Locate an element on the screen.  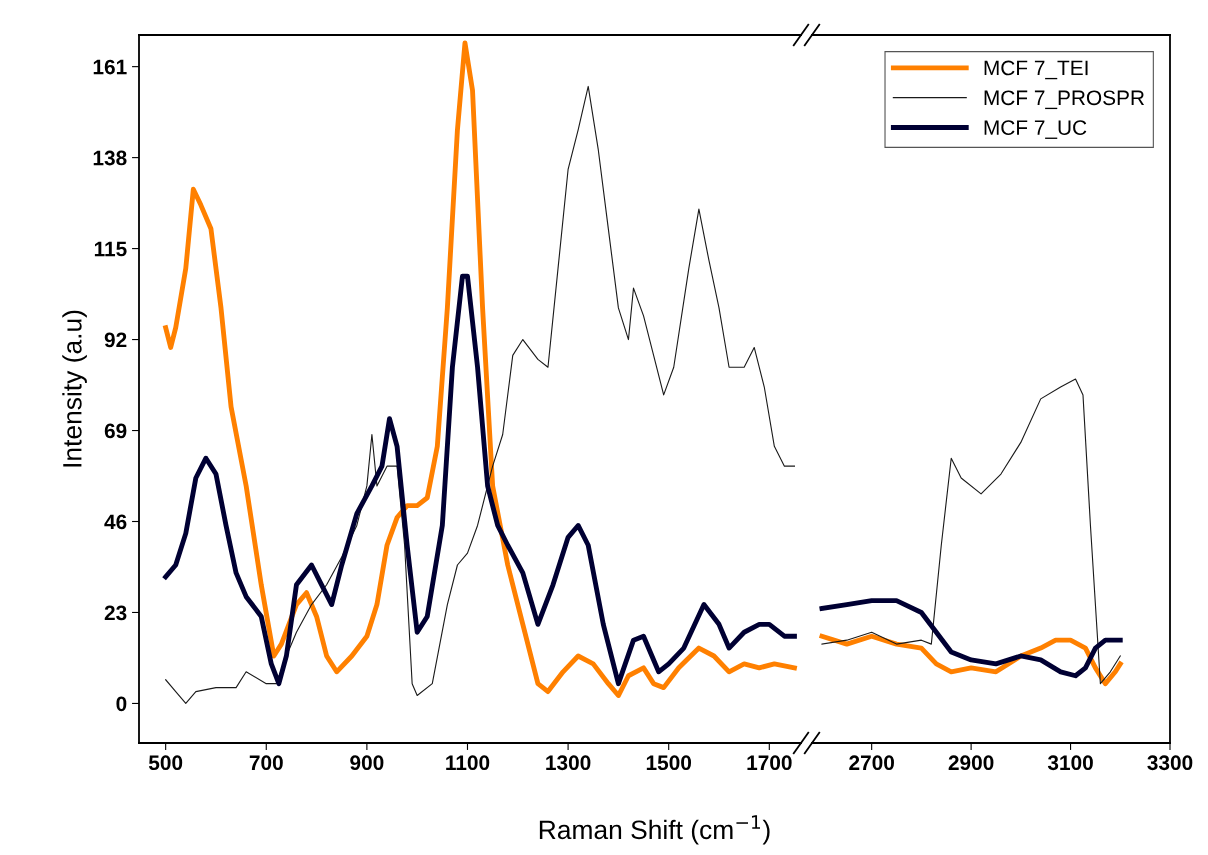
x-axis-title: Raman Shift (cm$^{−1}$) is located at coordinates (654, 830).